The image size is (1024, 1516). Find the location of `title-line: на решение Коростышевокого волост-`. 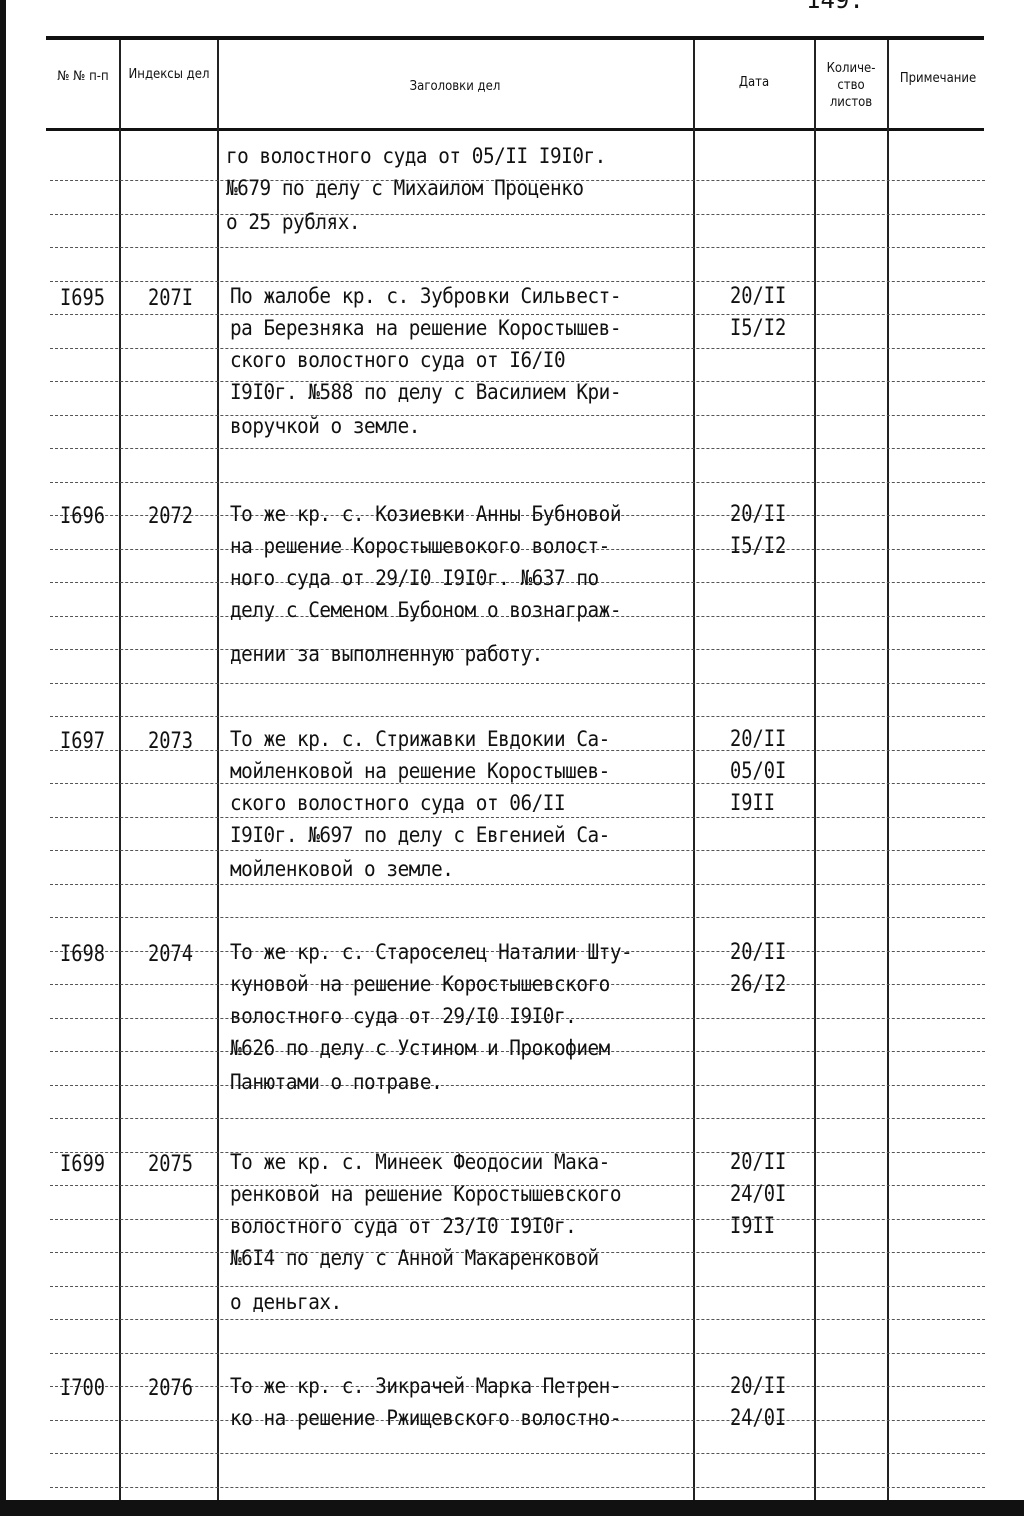

title-line: на решение Коростышевокого волост- is located at coordinates (420, 546).